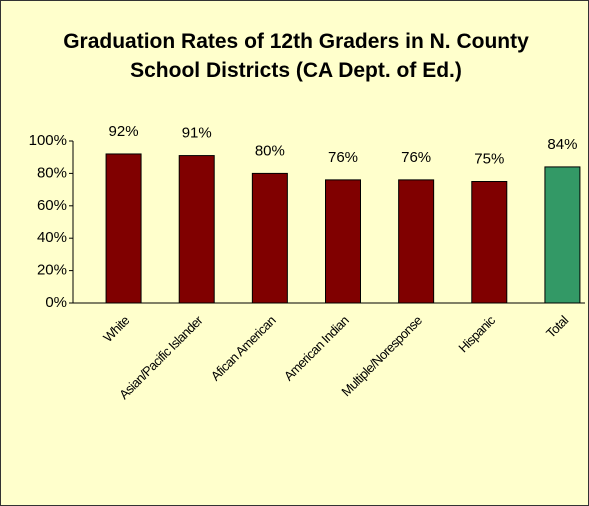 The height and width of the screenshot is (506, 589). I want to click on x-tick-label: White, so click(116, 329).